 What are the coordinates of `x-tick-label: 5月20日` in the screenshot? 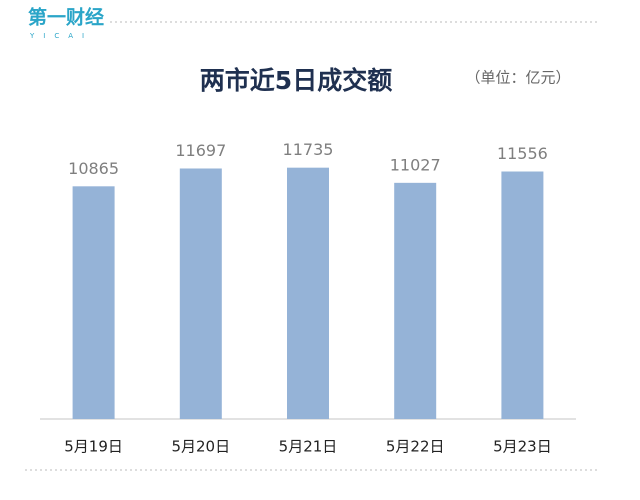 It's located at (200, 447).